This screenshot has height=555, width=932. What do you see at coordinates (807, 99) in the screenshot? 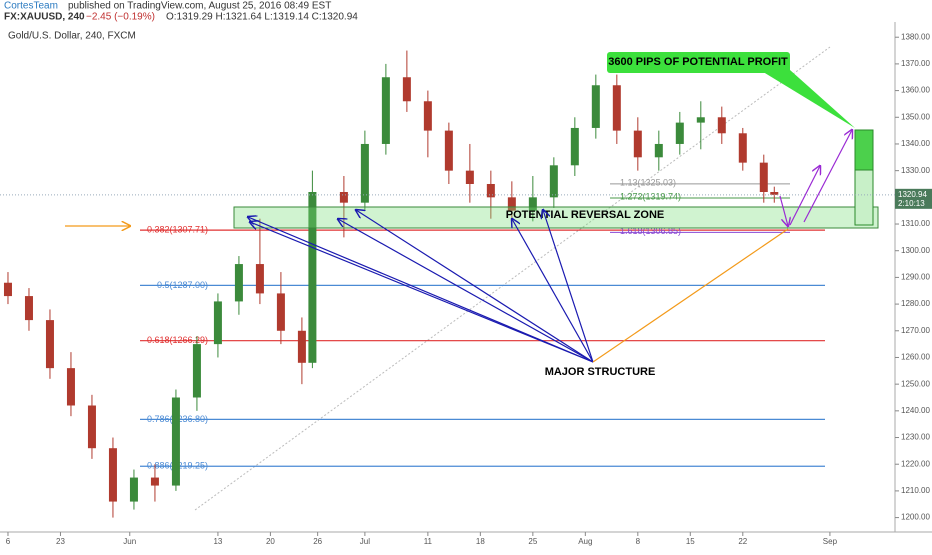
I see `callout-pointer` at bounding box center [807, 99].